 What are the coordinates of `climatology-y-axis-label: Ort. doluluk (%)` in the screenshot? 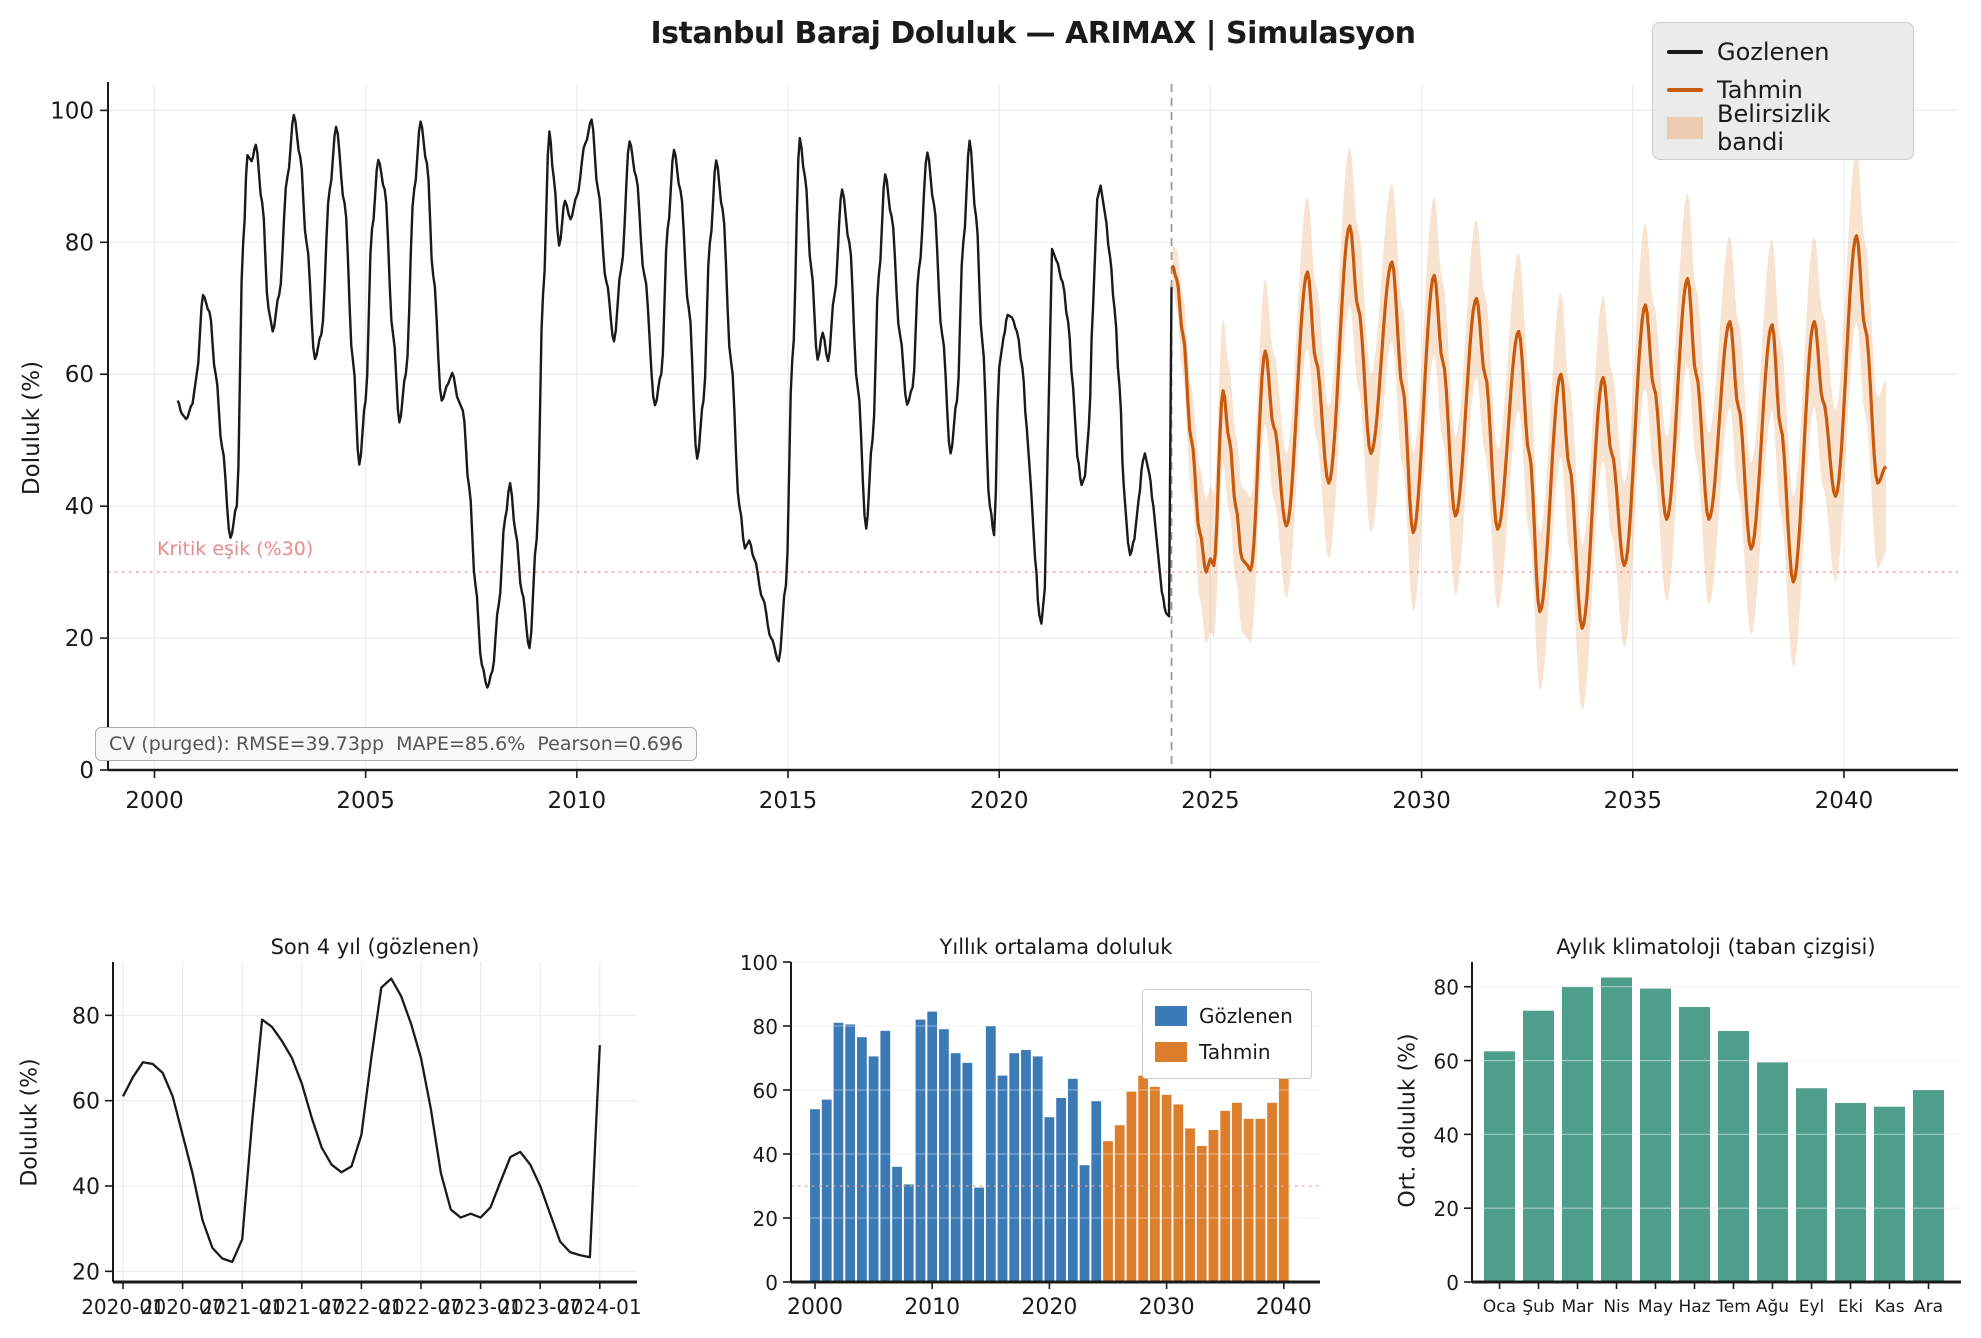 It's located at (1408, 1120).